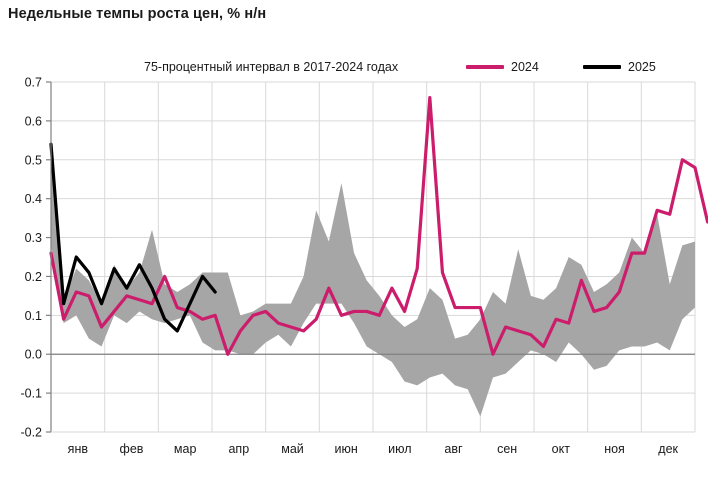 Image resolution: width=708 pixels, height=477 pixels. Describe the element at coordinates (602, 67) in the screenshot. I see `legend-swatch-2025` at that location.